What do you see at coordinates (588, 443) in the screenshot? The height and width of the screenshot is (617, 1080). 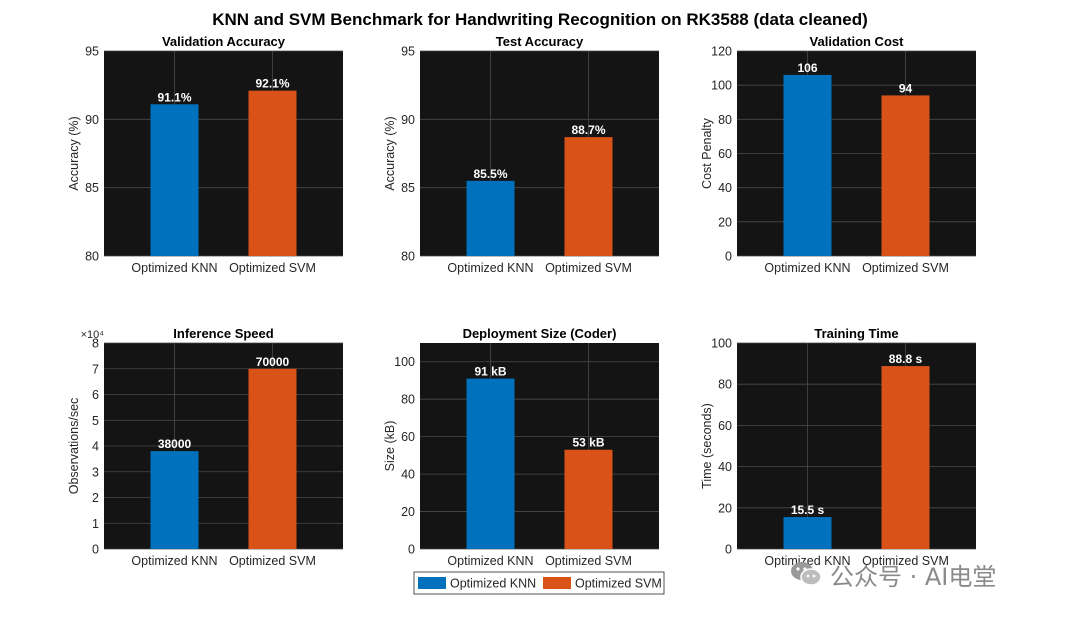 I see `data-label: 53 kB` at bounding box center [588, 443].